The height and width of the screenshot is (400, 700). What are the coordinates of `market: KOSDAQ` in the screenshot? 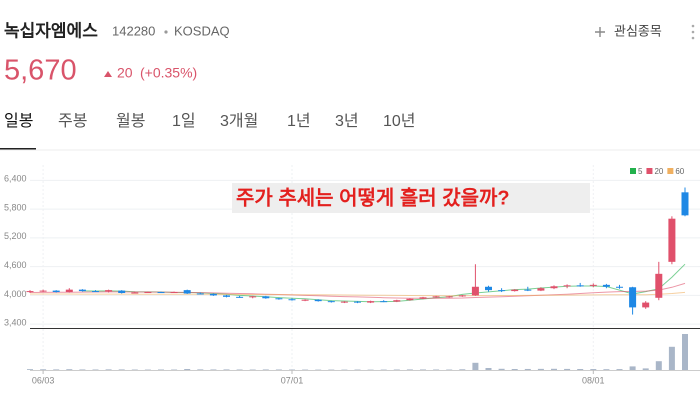 It's located at (202, 30).